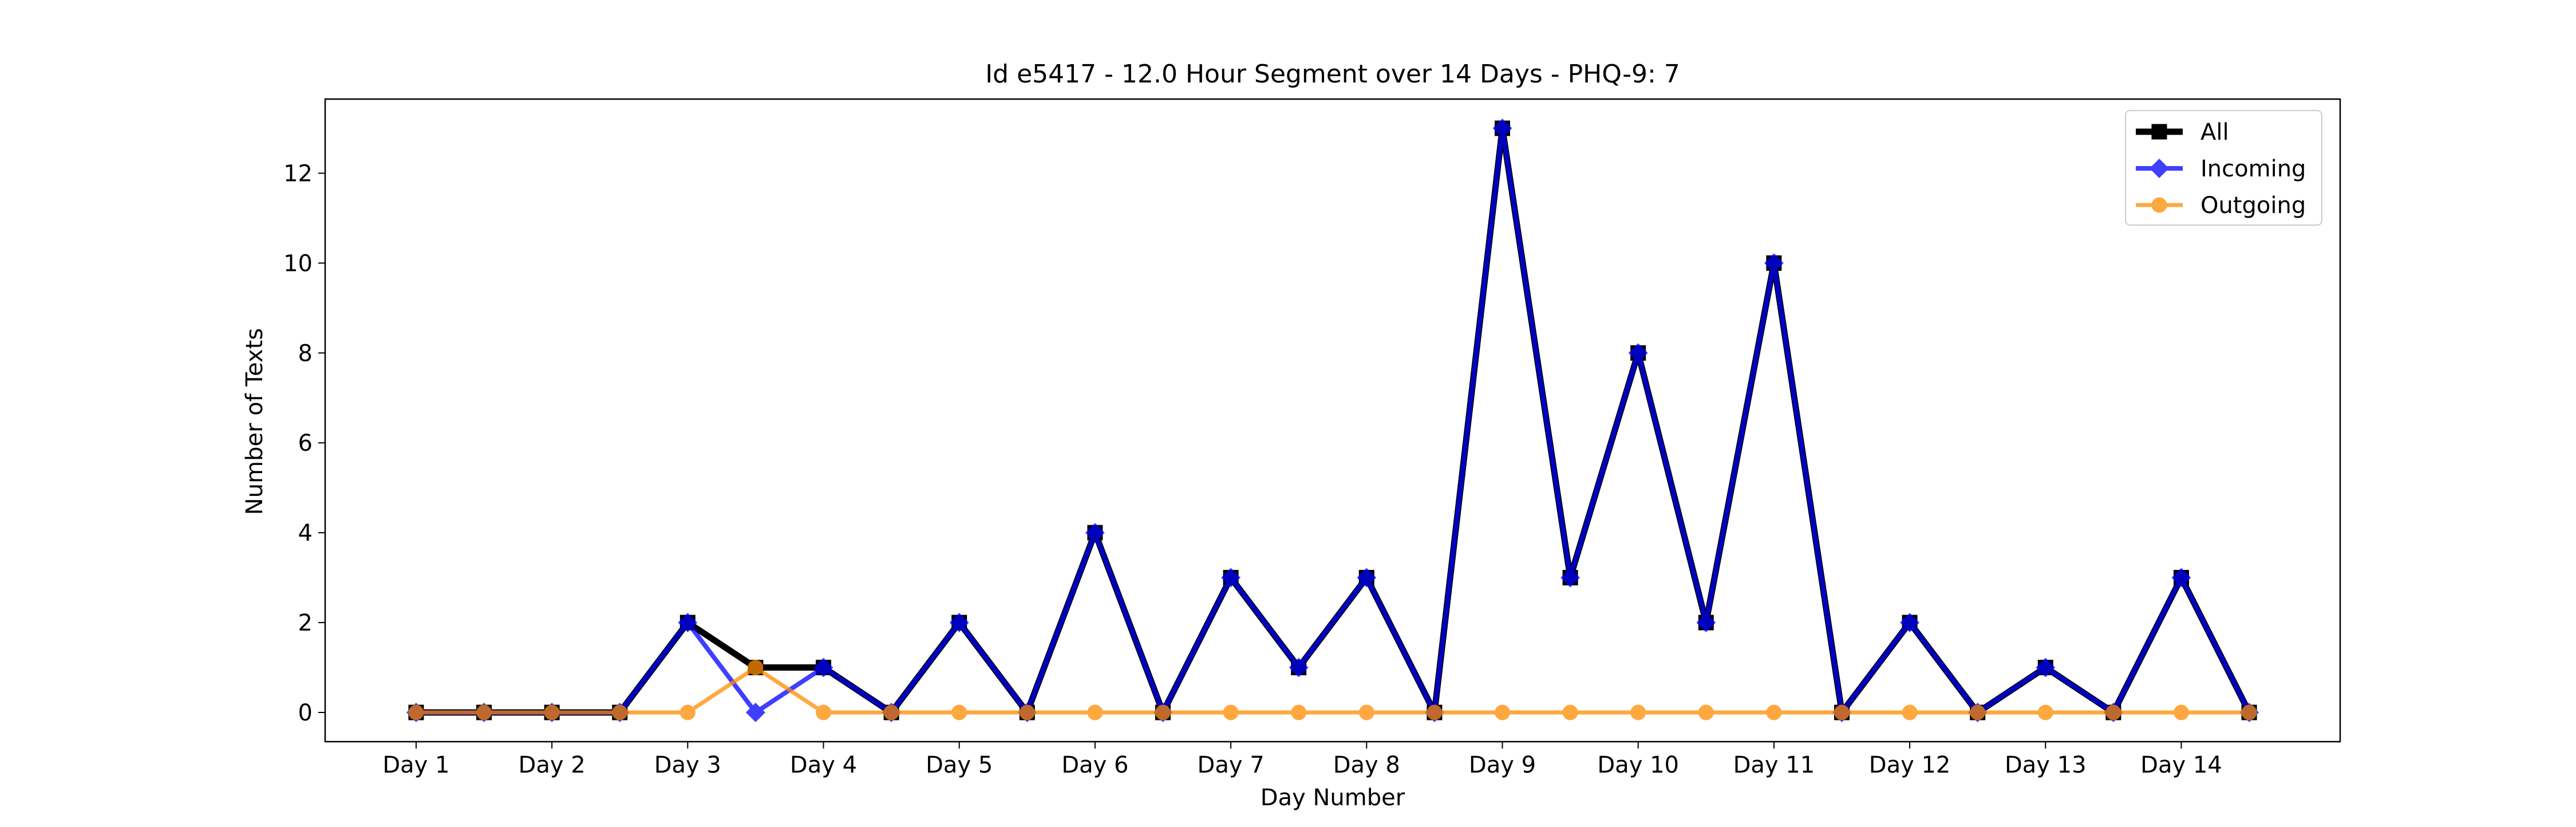 This screenshot has height=827, width=2576. Describe the element at coordinates (305, 443) in the screenshot. I see `y-tick-label: 6` at that location.